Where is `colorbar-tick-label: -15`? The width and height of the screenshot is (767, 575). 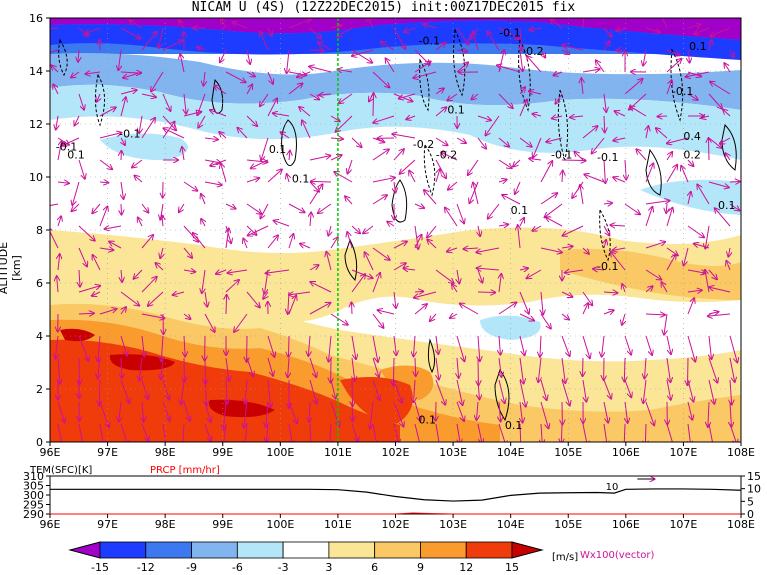 colorbar-tick-label: -15 is located at coordinates (100, 567).